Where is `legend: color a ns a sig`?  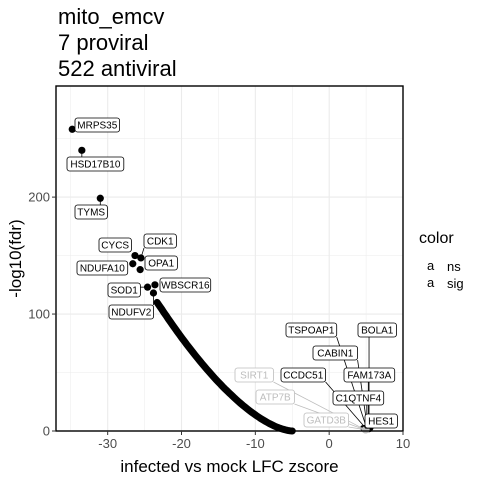
legend: color a ns a sig is located at coordinates (441, 260).